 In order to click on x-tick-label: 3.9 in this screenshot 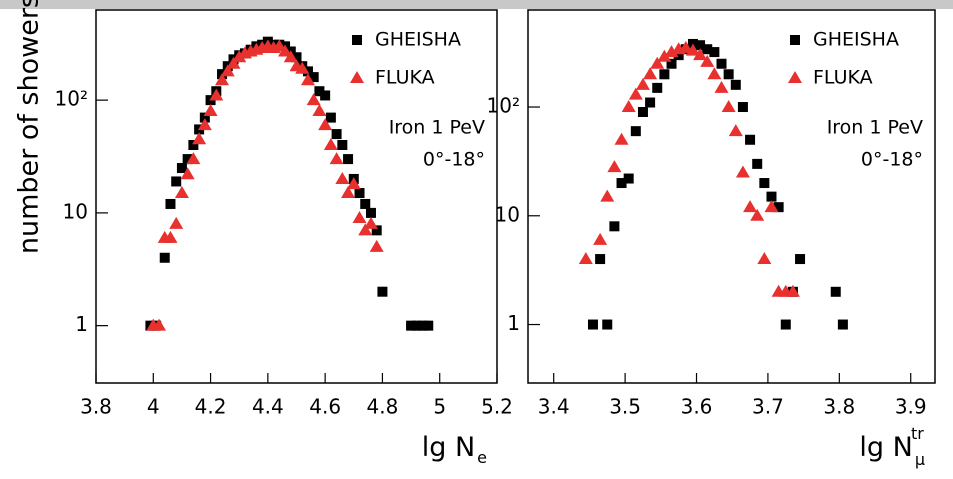, I will do `click(911, 407)`.